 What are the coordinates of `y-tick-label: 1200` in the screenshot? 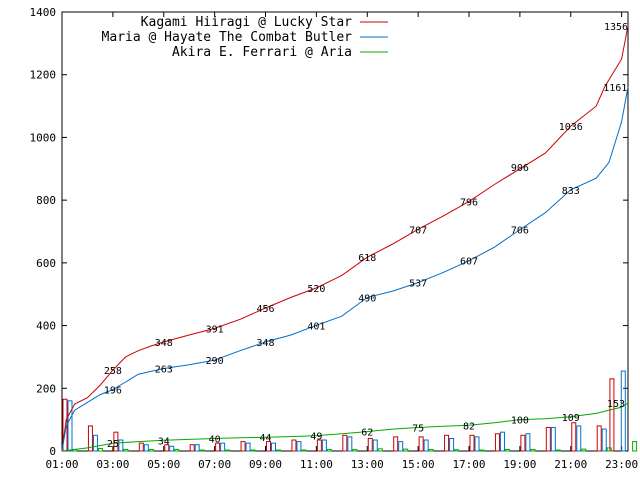 It's located at (43, 75).